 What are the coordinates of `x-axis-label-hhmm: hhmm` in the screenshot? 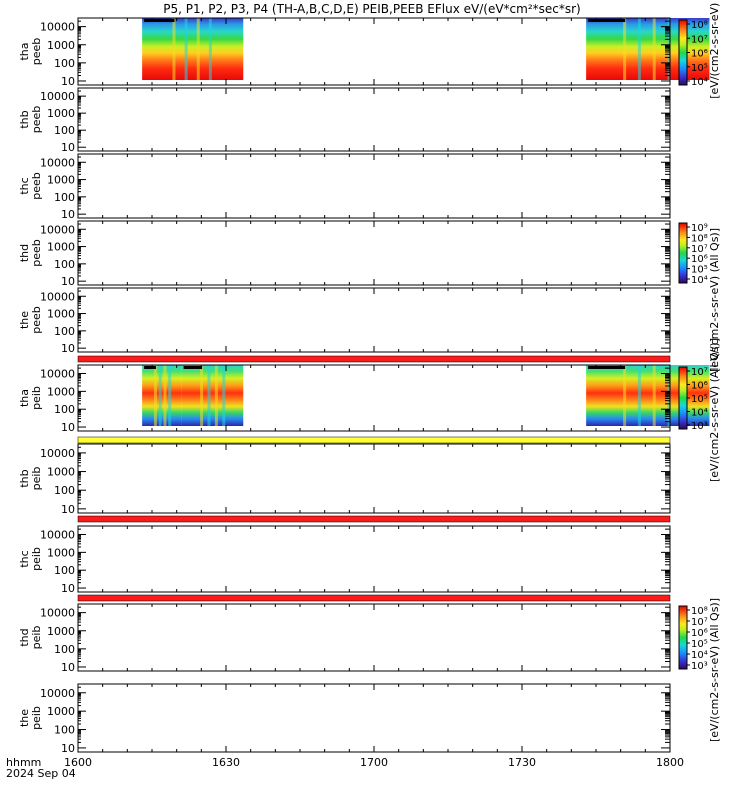 It's located at (23, 762).